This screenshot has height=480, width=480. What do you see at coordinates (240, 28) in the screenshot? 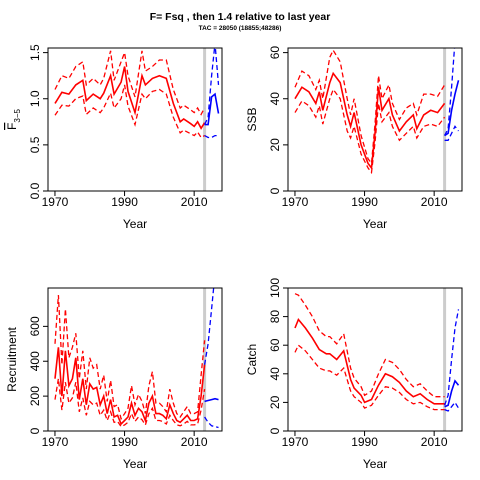
I see `figure-subtitle: TAC = 28050 (18855;48286)` at bounding box center [240, 28].